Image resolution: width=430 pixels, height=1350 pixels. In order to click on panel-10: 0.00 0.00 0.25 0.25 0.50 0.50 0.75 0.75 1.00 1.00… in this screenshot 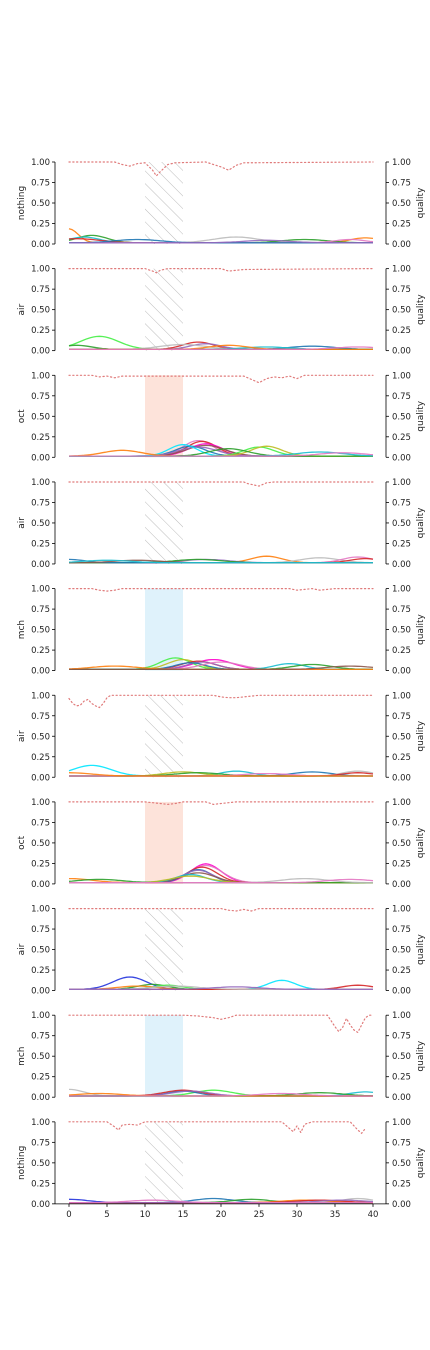, I will do `click(221, 1169)`.